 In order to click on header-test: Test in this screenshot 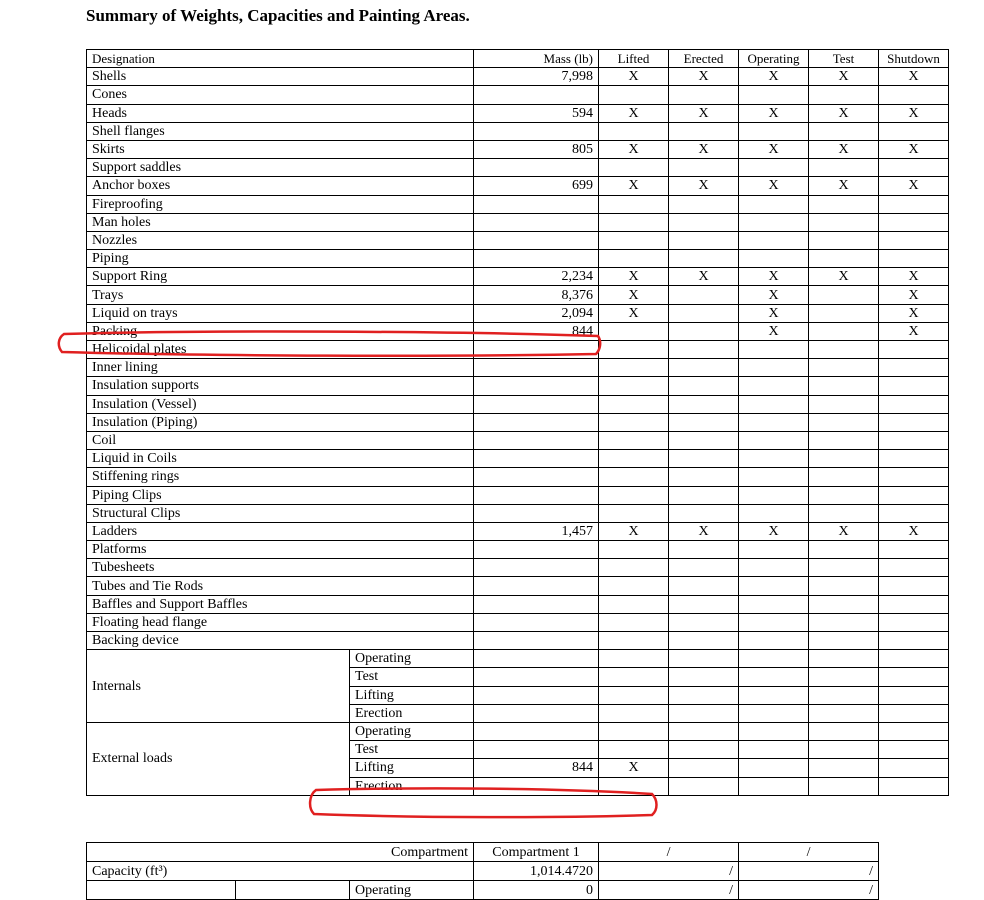, I will do `click(844, 58)`.